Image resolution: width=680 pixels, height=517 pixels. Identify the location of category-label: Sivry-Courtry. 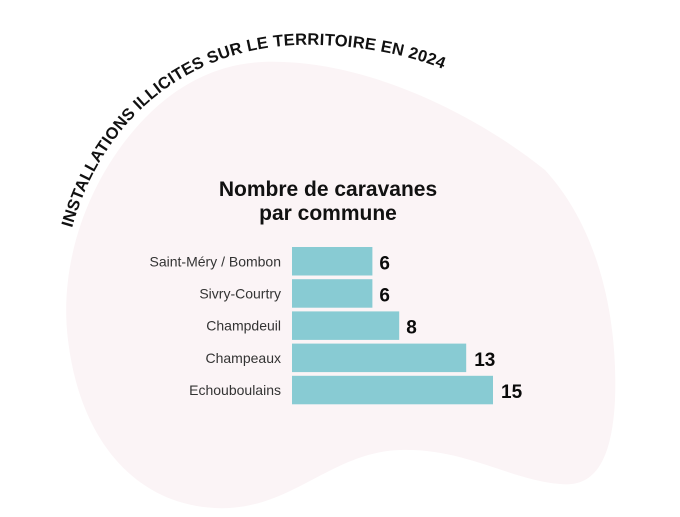
(240, 293).